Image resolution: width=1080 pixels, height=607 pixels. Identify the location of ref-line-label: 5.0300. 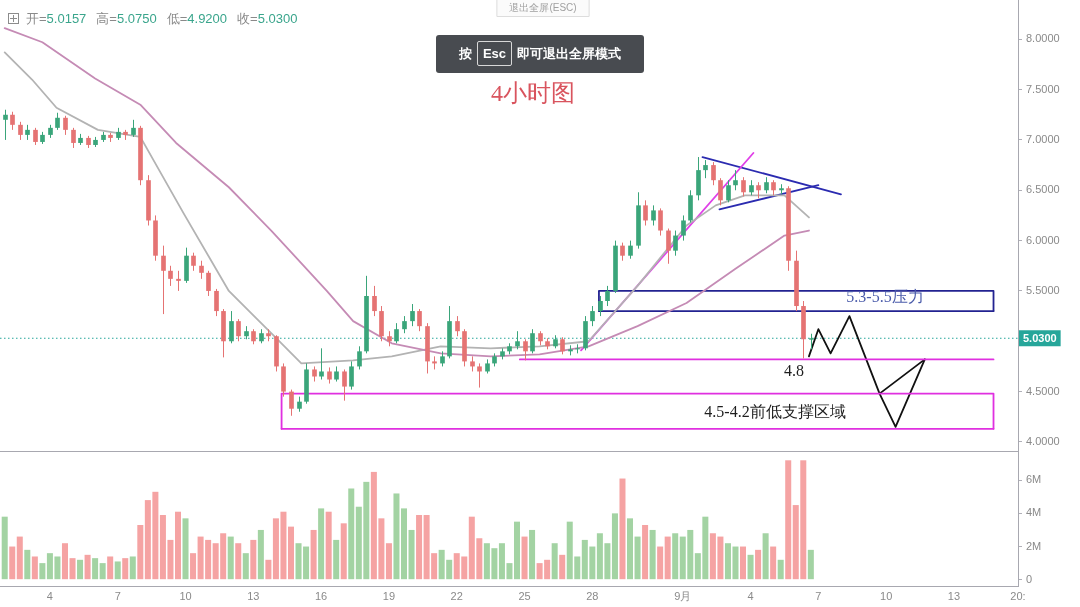
(1040, 337).